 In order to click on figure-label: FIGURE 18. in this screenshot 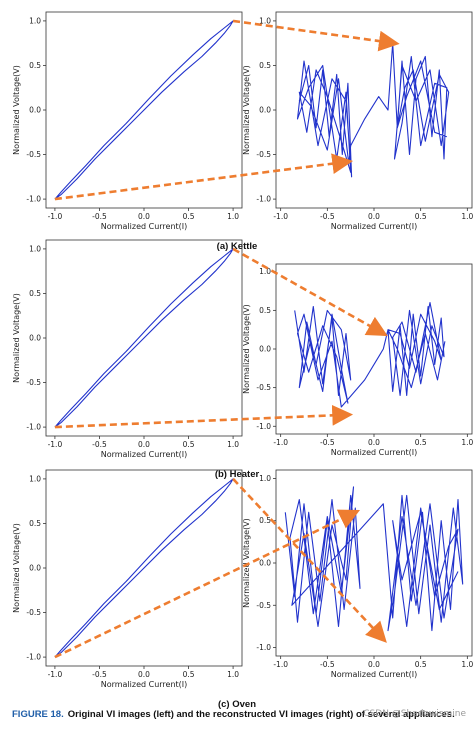, I will do `click(38, 714)`.